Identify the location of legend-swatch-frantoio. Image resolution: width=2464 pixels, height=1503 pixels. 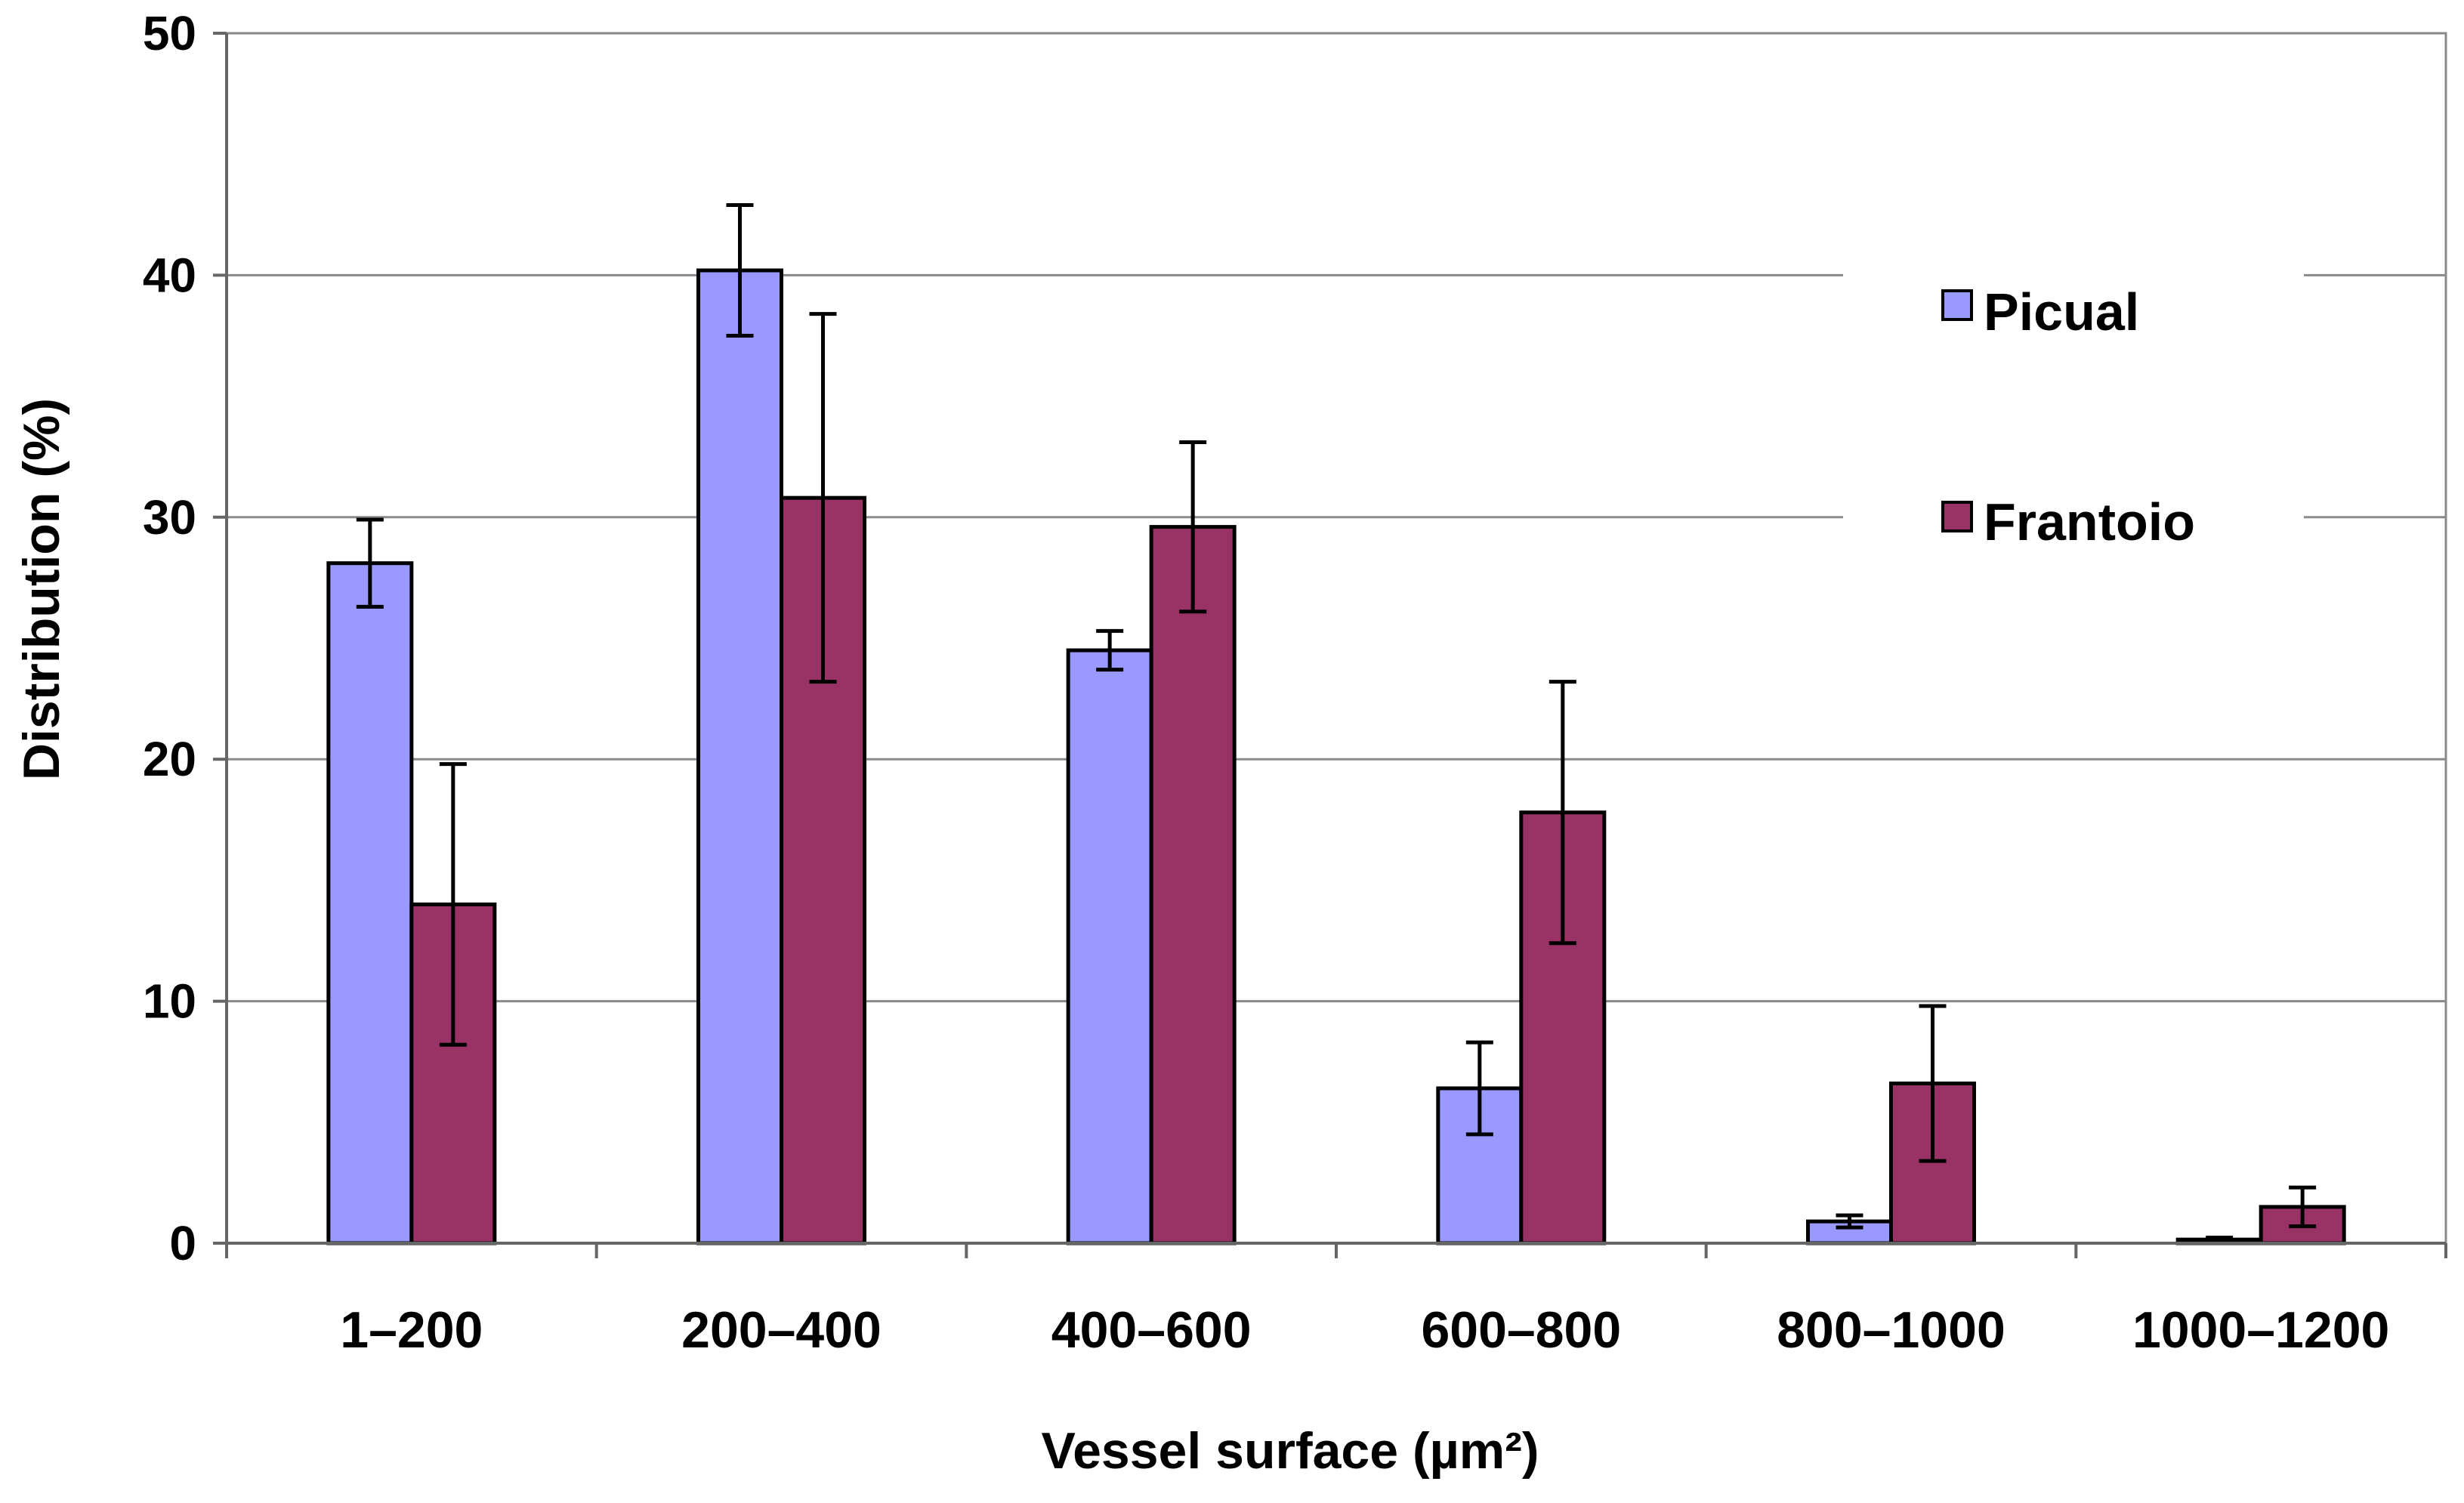
(1957, 516).